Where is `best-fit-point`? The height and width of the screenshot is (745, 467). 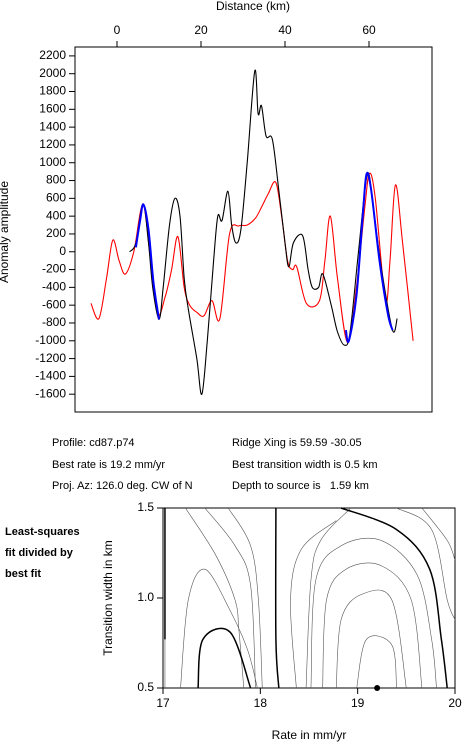
best-fit-point is located at coordinates (377, 688).